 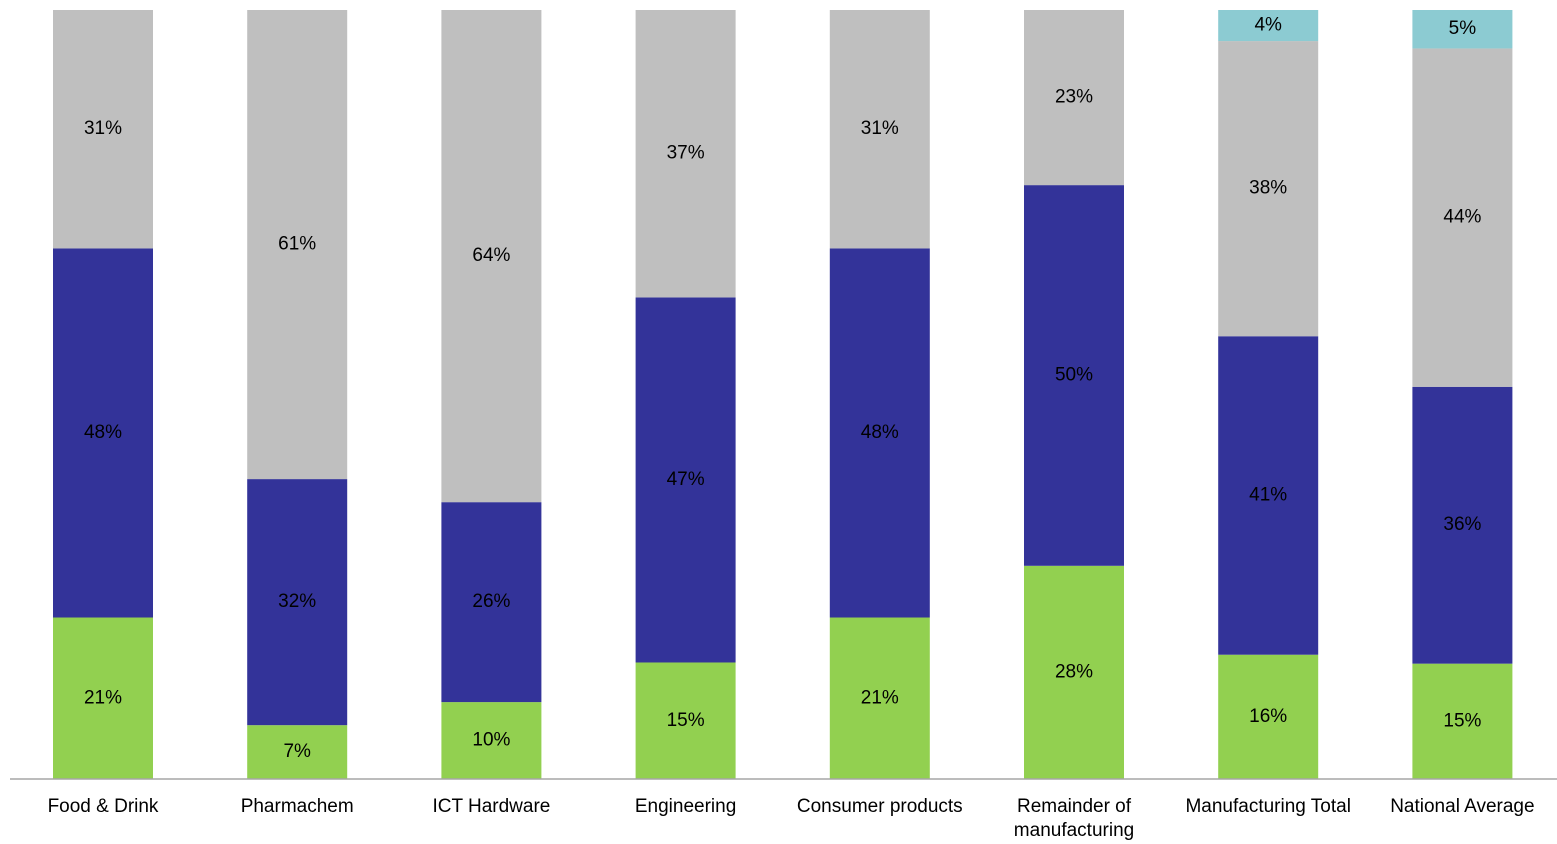 I want to click on category-label-line: ICT Hardware, so click(x=491, y=806).